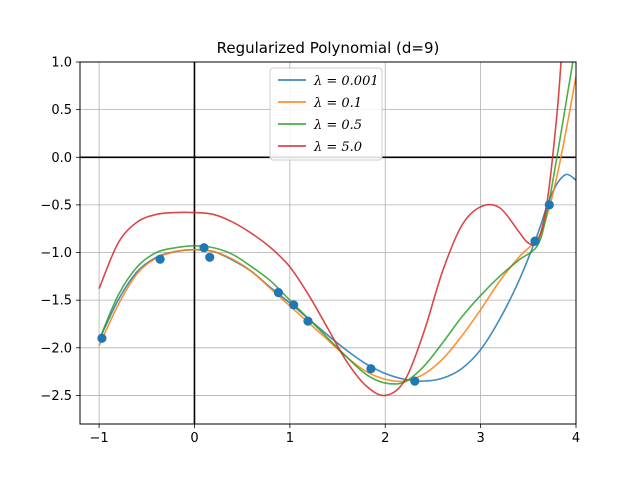  I want to click on x-tick-label: 2, so click(385, 438).